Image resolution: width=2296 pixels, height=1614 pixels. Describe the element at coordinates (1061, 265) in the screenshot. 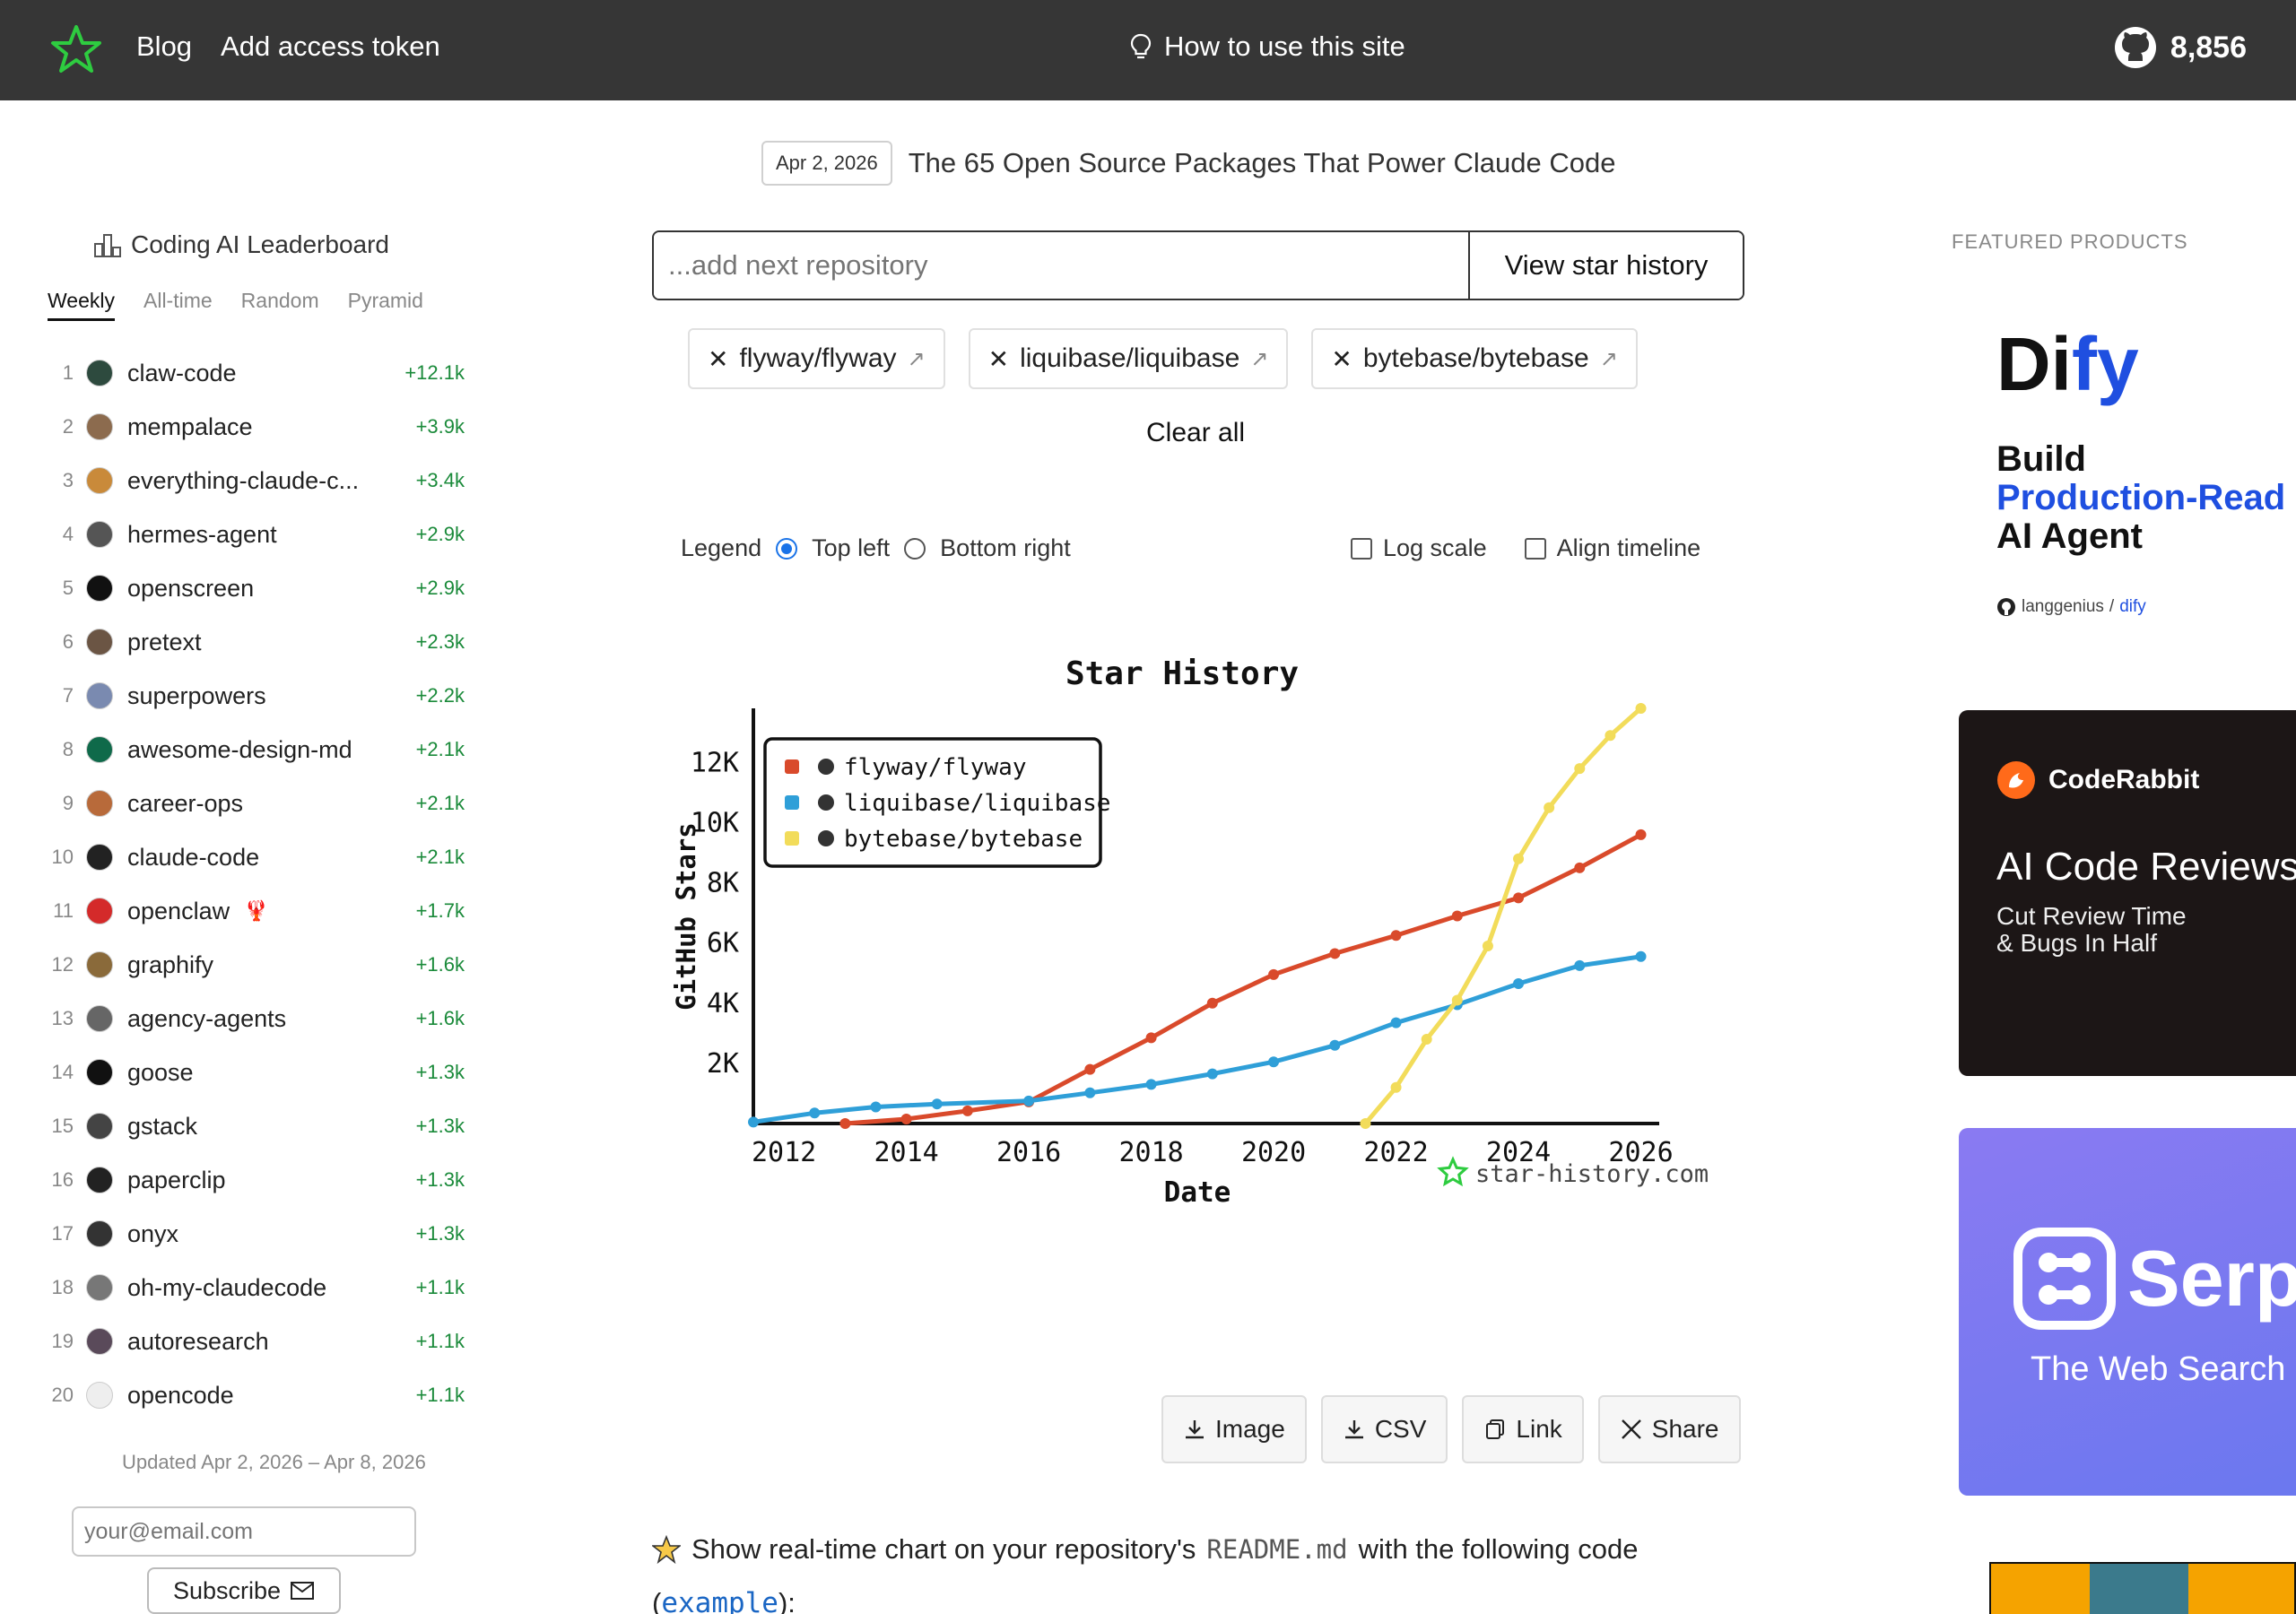

I see `repository-input` at that location.